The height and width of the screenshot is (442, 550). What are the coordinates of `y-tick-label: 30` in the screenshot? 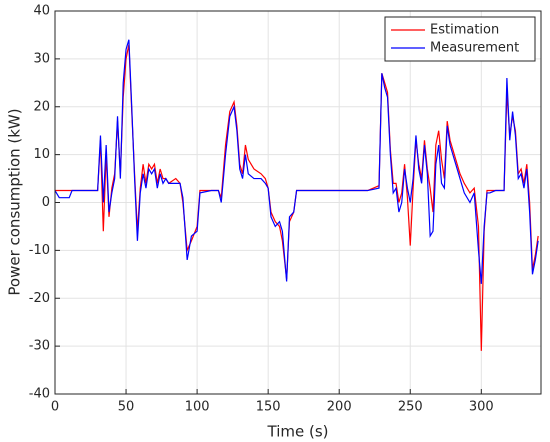 It's located at (41, 58).